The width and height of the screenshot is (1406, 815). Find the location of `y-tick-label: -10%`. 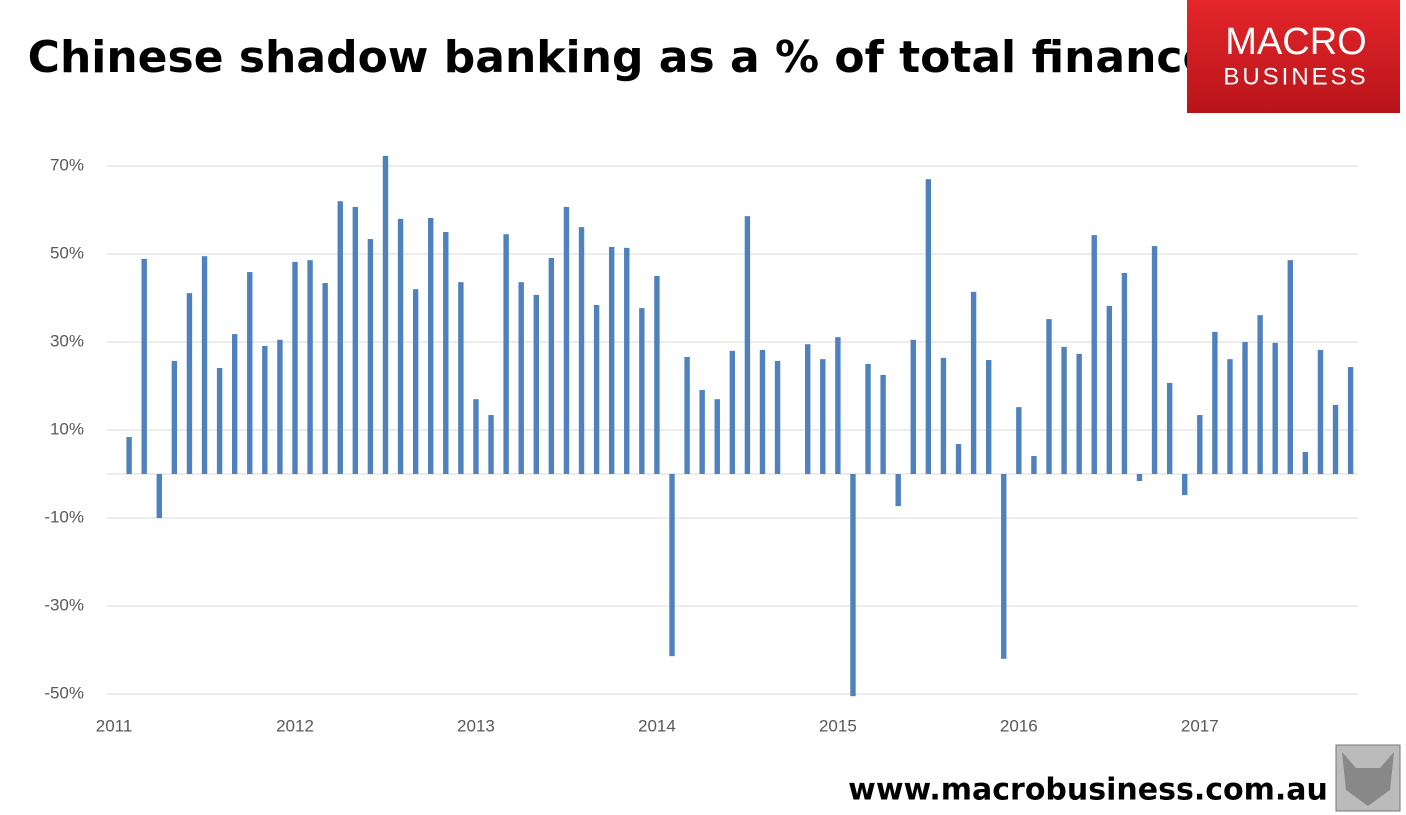

y-tick-label: -10% is located at coordinates (64, 516).